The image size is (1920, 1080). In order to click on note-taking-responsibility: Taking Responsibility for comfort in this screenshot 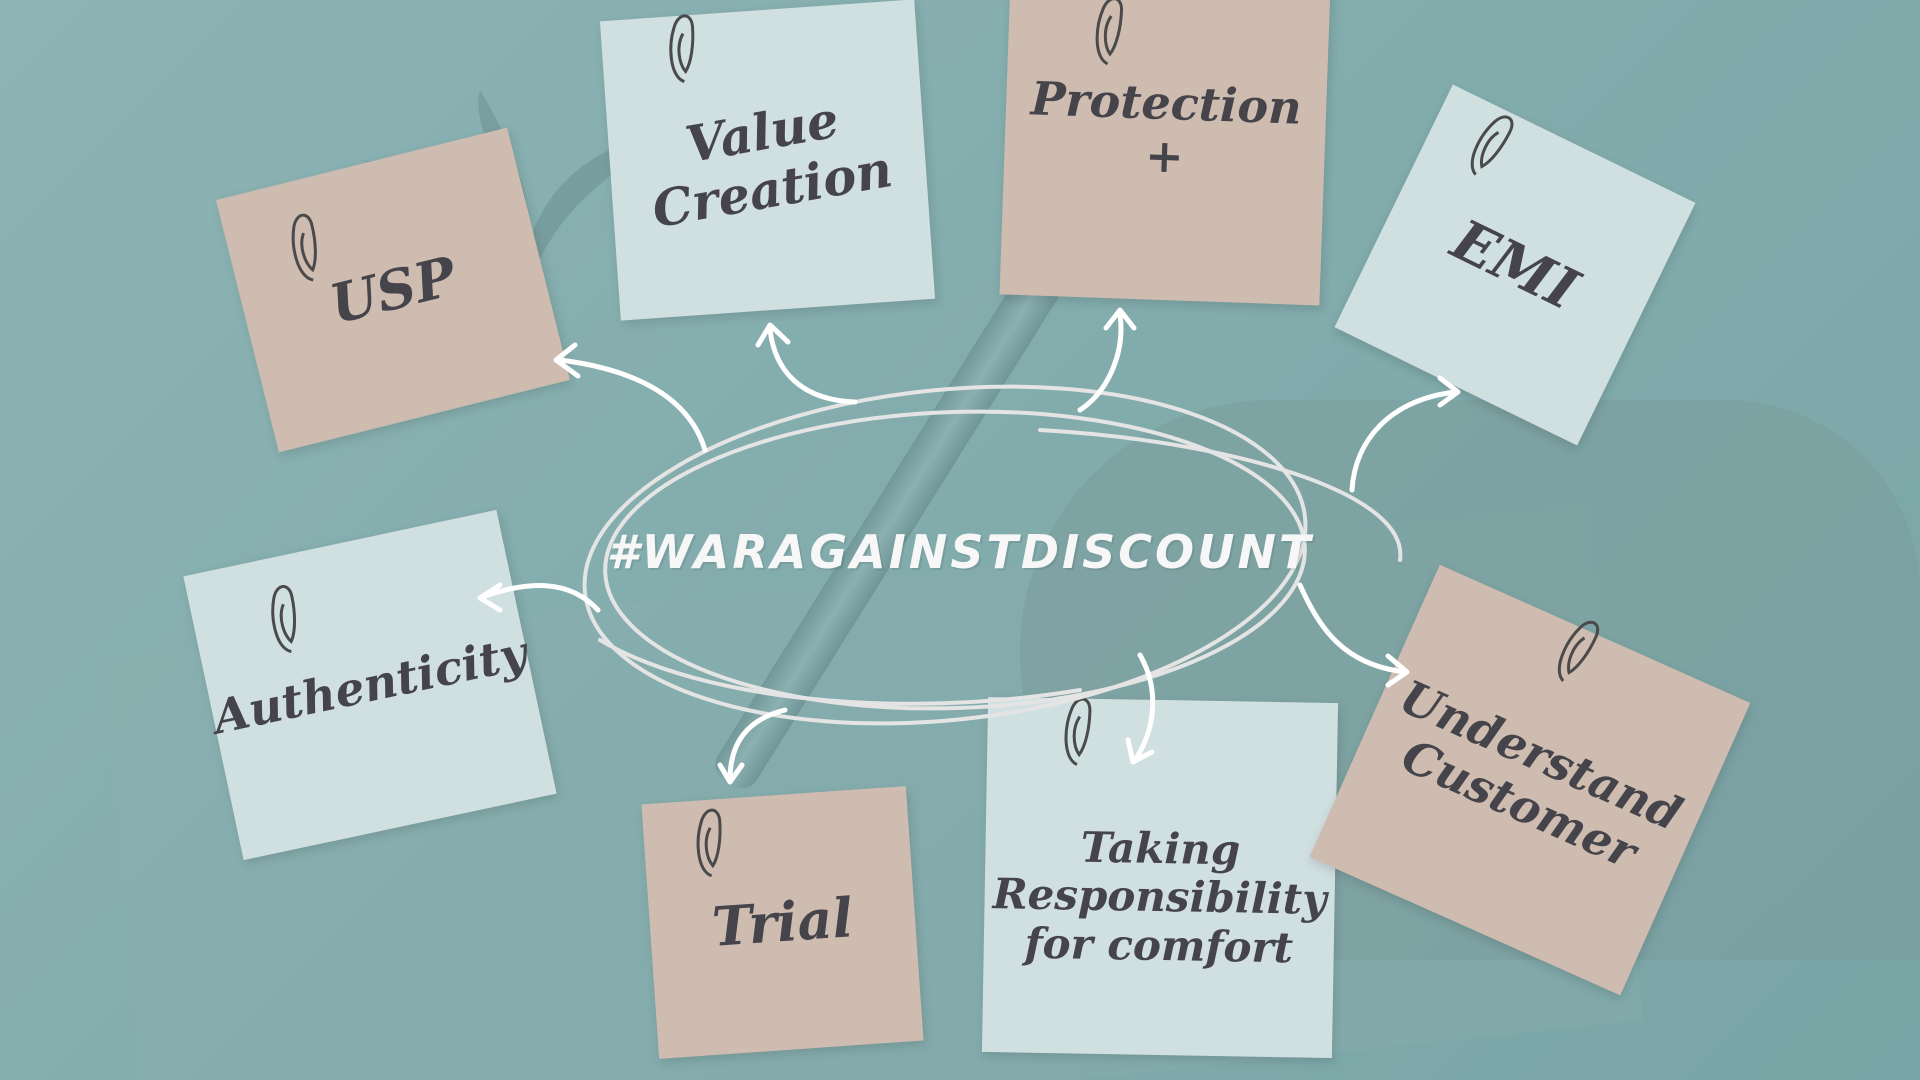, I will do `click(1160, 877)`.